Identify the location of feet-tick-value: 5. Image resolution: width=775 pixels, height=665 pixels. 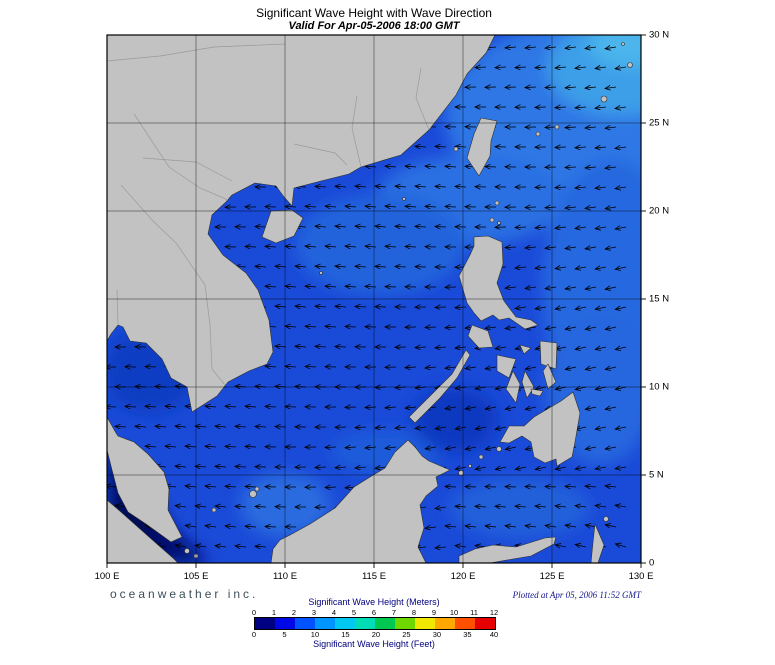
(284, 634).